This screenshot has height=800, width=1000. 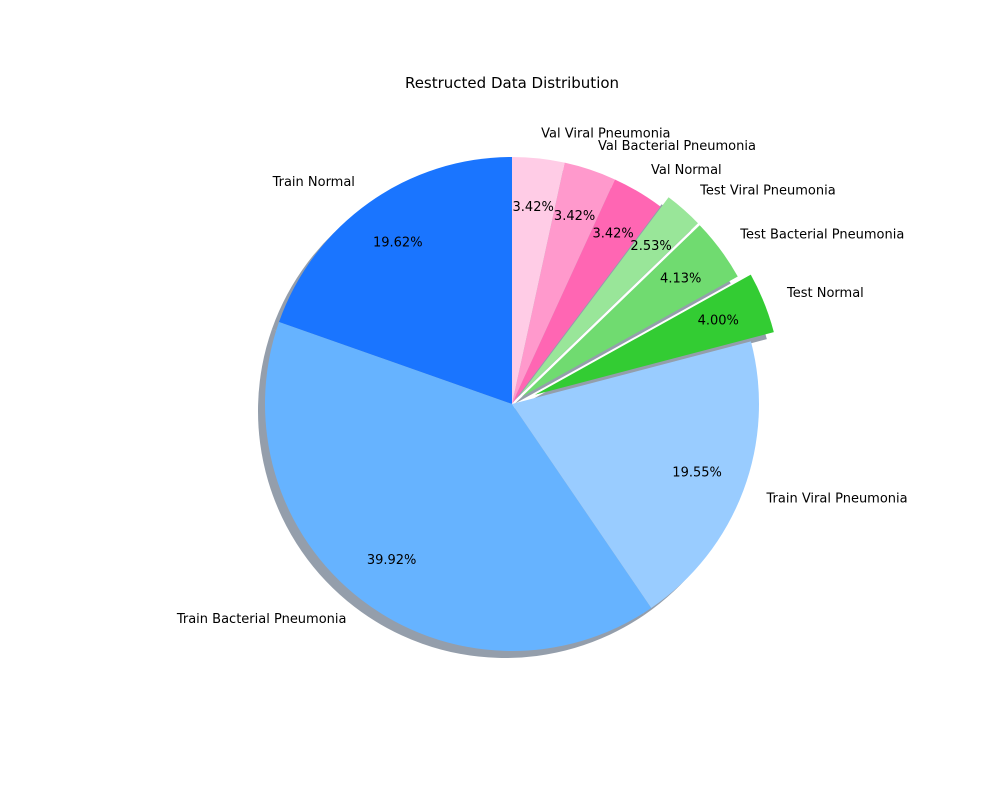 I want to click on slice-label-test-viral-pneumonia: Test Viral Pneumonia, so click(x=767, y=191).